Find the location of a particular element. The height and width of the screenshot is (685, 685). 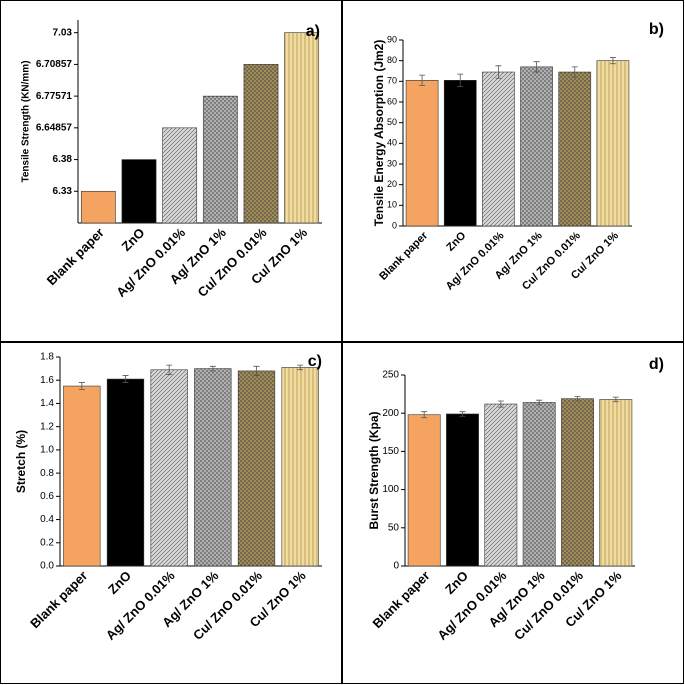

y-tick-label: 0.2 is located at coordinates (47, 542).